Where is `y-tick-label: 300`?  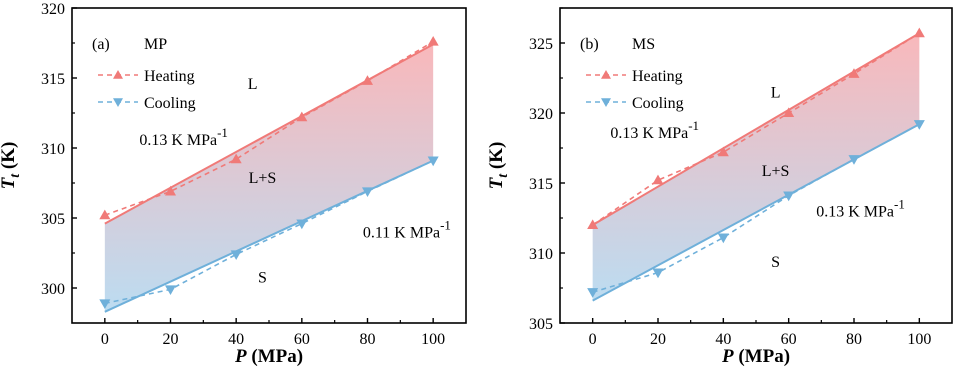
y-tick-label: 300 is located at coordinates (53, 289).